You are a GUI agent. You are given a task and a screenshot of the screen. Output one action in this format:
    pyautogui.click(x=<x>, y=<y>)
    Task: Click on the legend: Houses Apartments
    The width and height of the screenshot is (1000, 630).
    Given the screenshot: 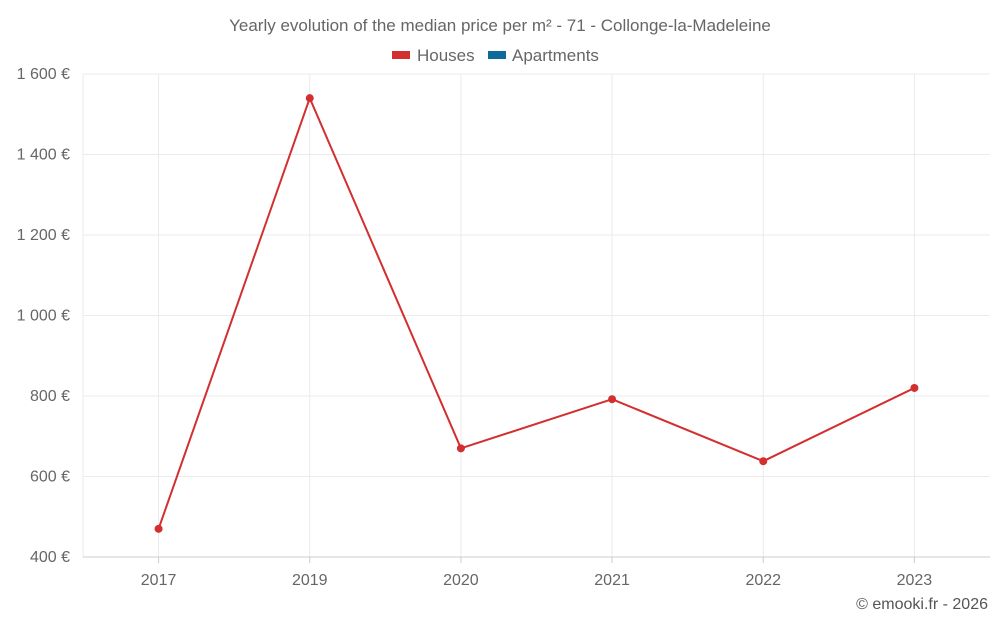 What is the action you would take?
    pyautogui.click(x=495, y=55)
    